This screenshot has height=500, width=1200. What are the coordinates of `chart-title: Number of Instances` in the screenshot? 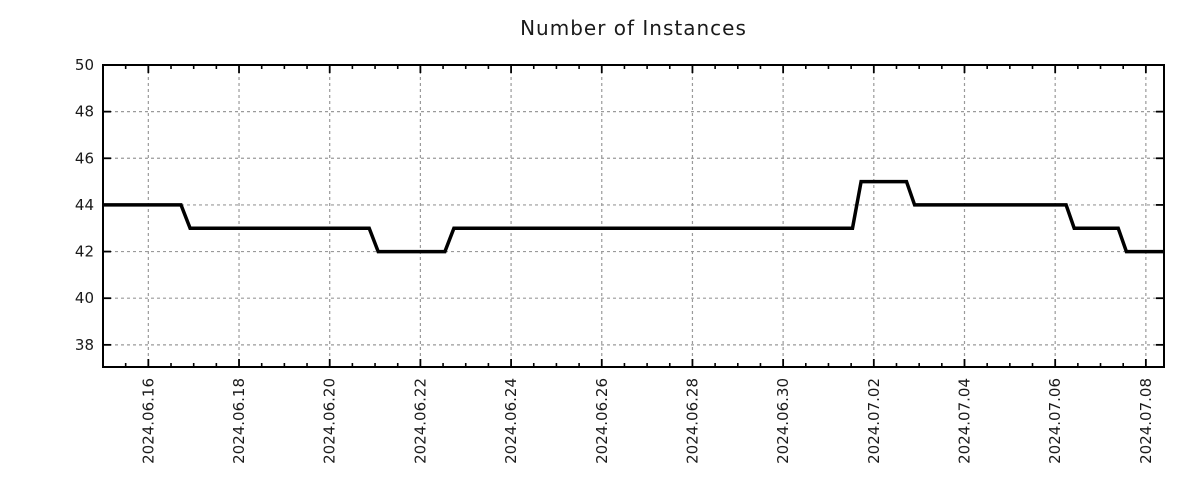 It's located at (633, 28).